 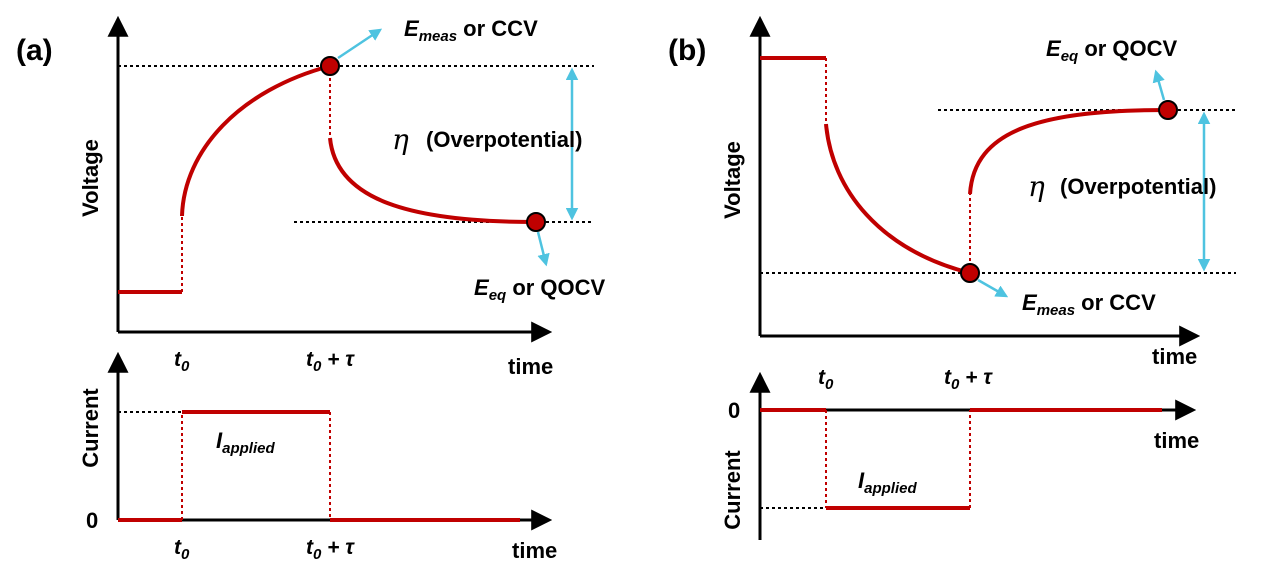 I want to click on panel-b-emeas-label: Emeas or CCV, so click(x=1089, y=304).